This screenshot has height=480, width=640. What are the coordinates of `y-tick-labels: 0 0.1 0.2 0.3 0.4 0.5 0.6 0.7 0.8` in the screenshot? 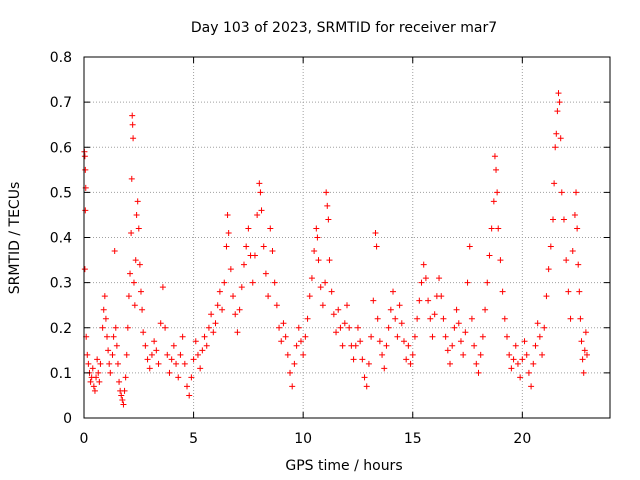 It's located at (61, 238).